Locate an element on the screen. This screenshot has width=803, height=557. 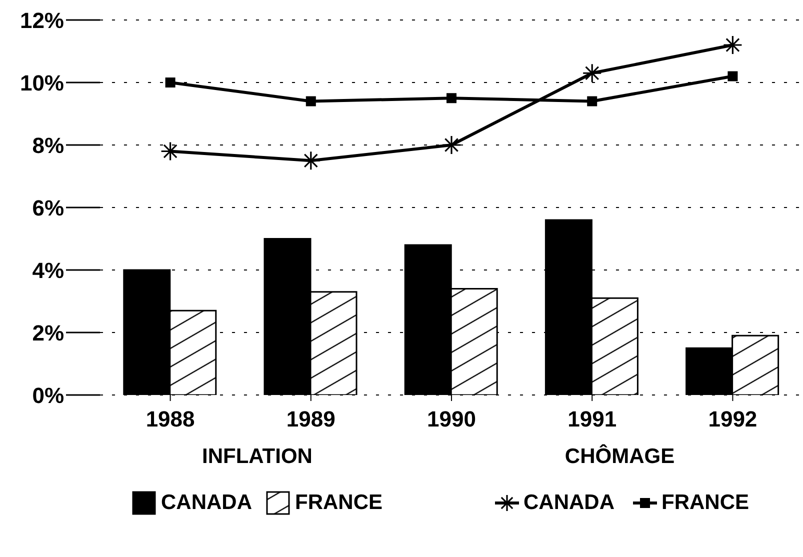
text: INFLATION is located at coordinates (257, 457).